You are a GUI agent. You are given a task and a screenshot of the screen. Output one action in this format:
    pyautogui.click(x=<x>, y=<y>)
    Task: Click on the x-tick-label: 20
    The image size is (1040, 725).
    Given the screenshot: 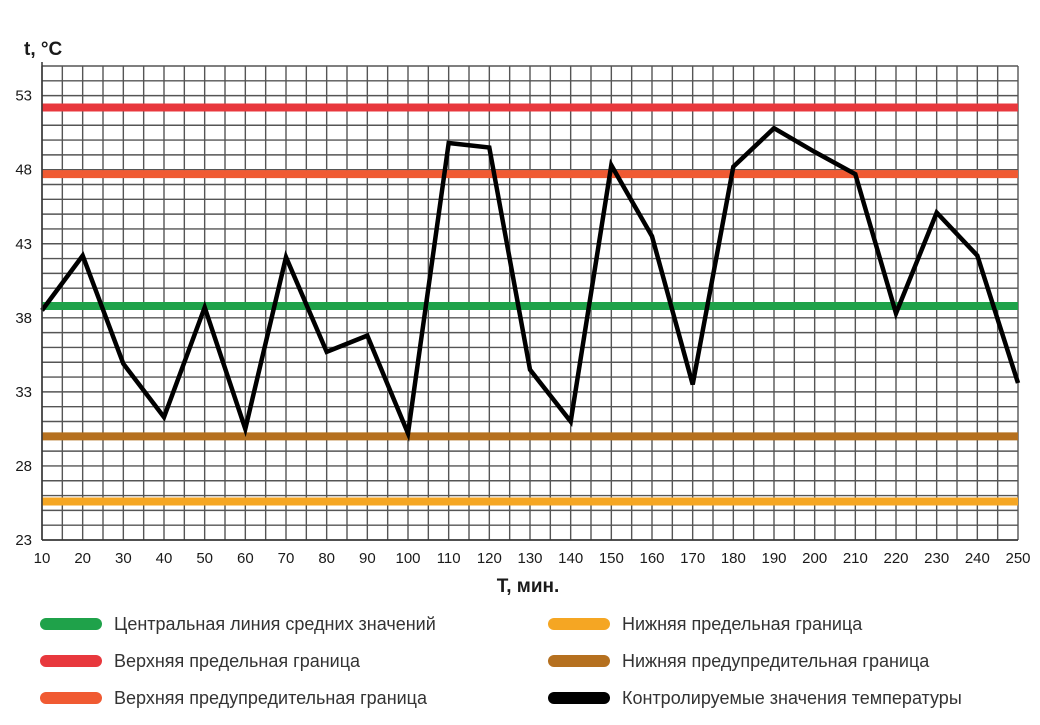 What is the action you would take?
    pyautogui.click(x=82, y=558)
    